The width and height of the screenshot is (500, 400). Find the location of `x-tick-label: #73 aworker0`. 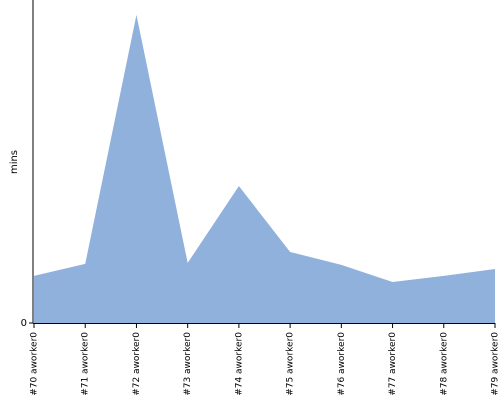

x-tick-label: #73 aworker0 is located at coordinates (188, 364).